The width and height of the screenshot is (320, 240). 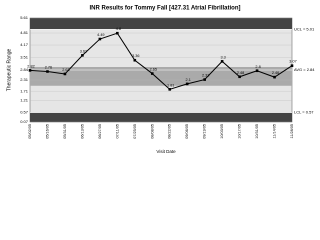 I want to click on therapeutic-range, so click(x=161, y=76).